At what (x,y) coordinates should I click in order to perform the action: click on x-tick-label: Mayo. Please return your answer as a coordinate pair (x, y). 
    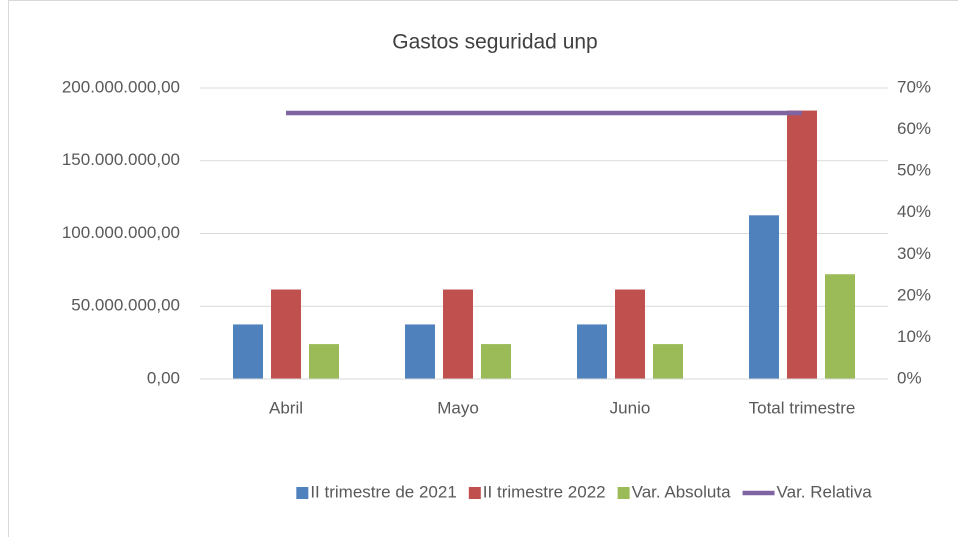
    Looking at the image, I should click on (458, 407).